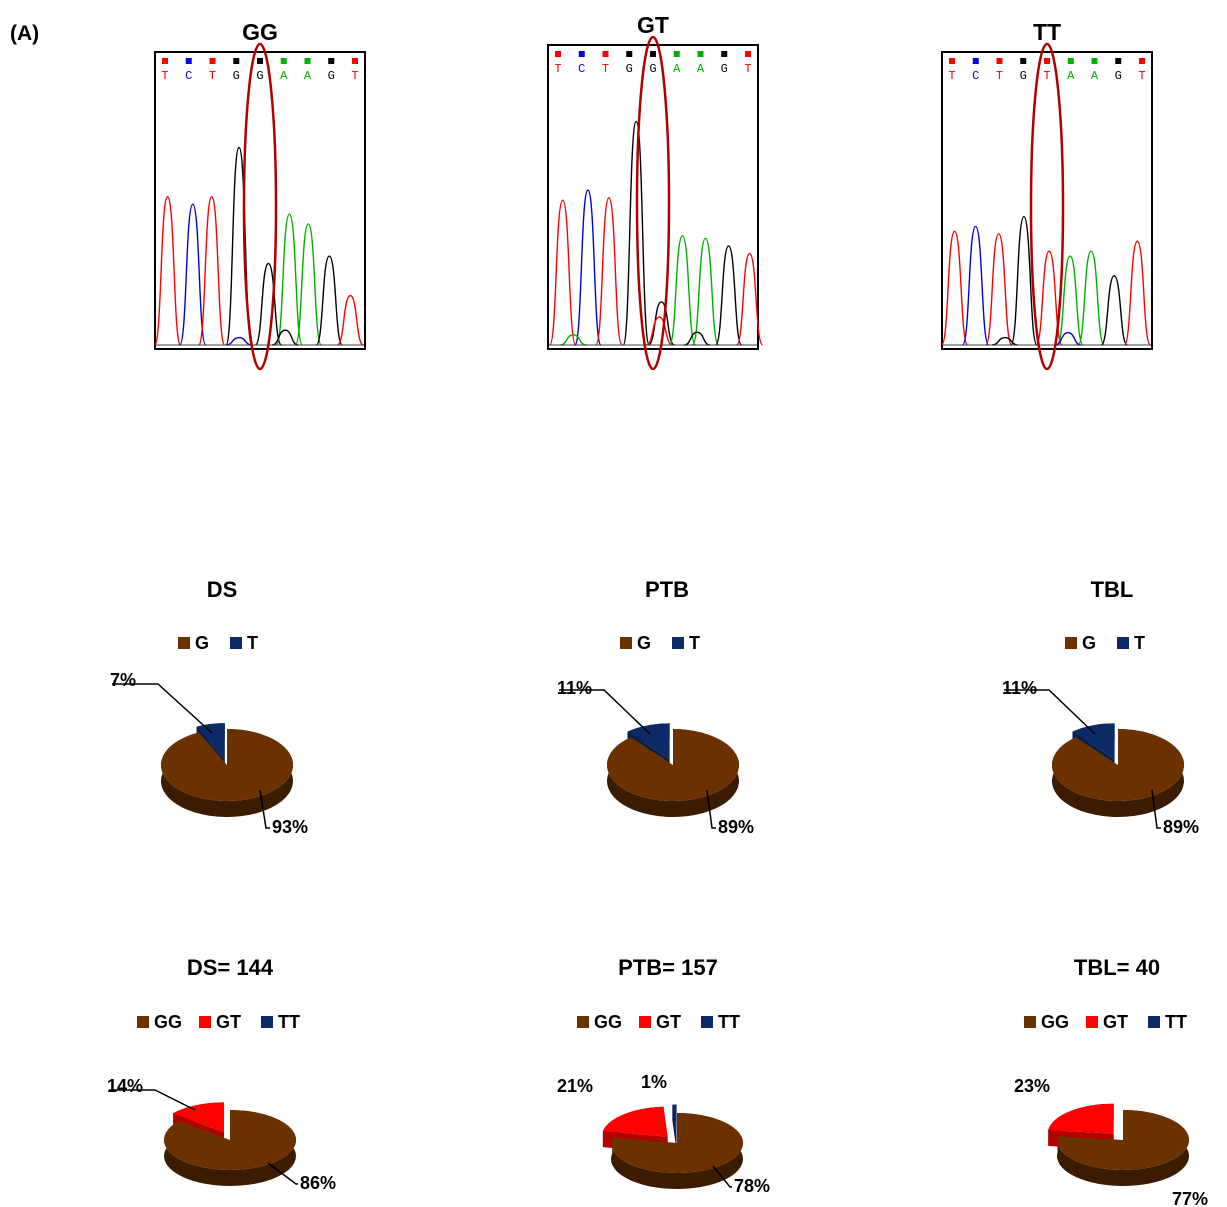 This screenshot has height=1207, width=1227. I want to click on legend-swatch-gt, so click(1092, 1022).